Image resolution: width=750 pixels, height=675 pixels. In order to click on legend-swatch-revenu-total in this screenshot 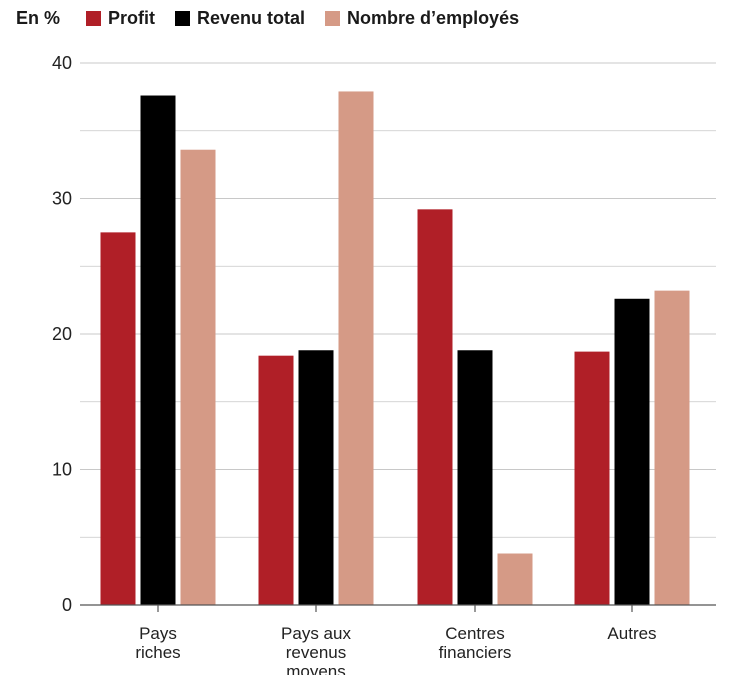, I will do `click(183, 18)`.